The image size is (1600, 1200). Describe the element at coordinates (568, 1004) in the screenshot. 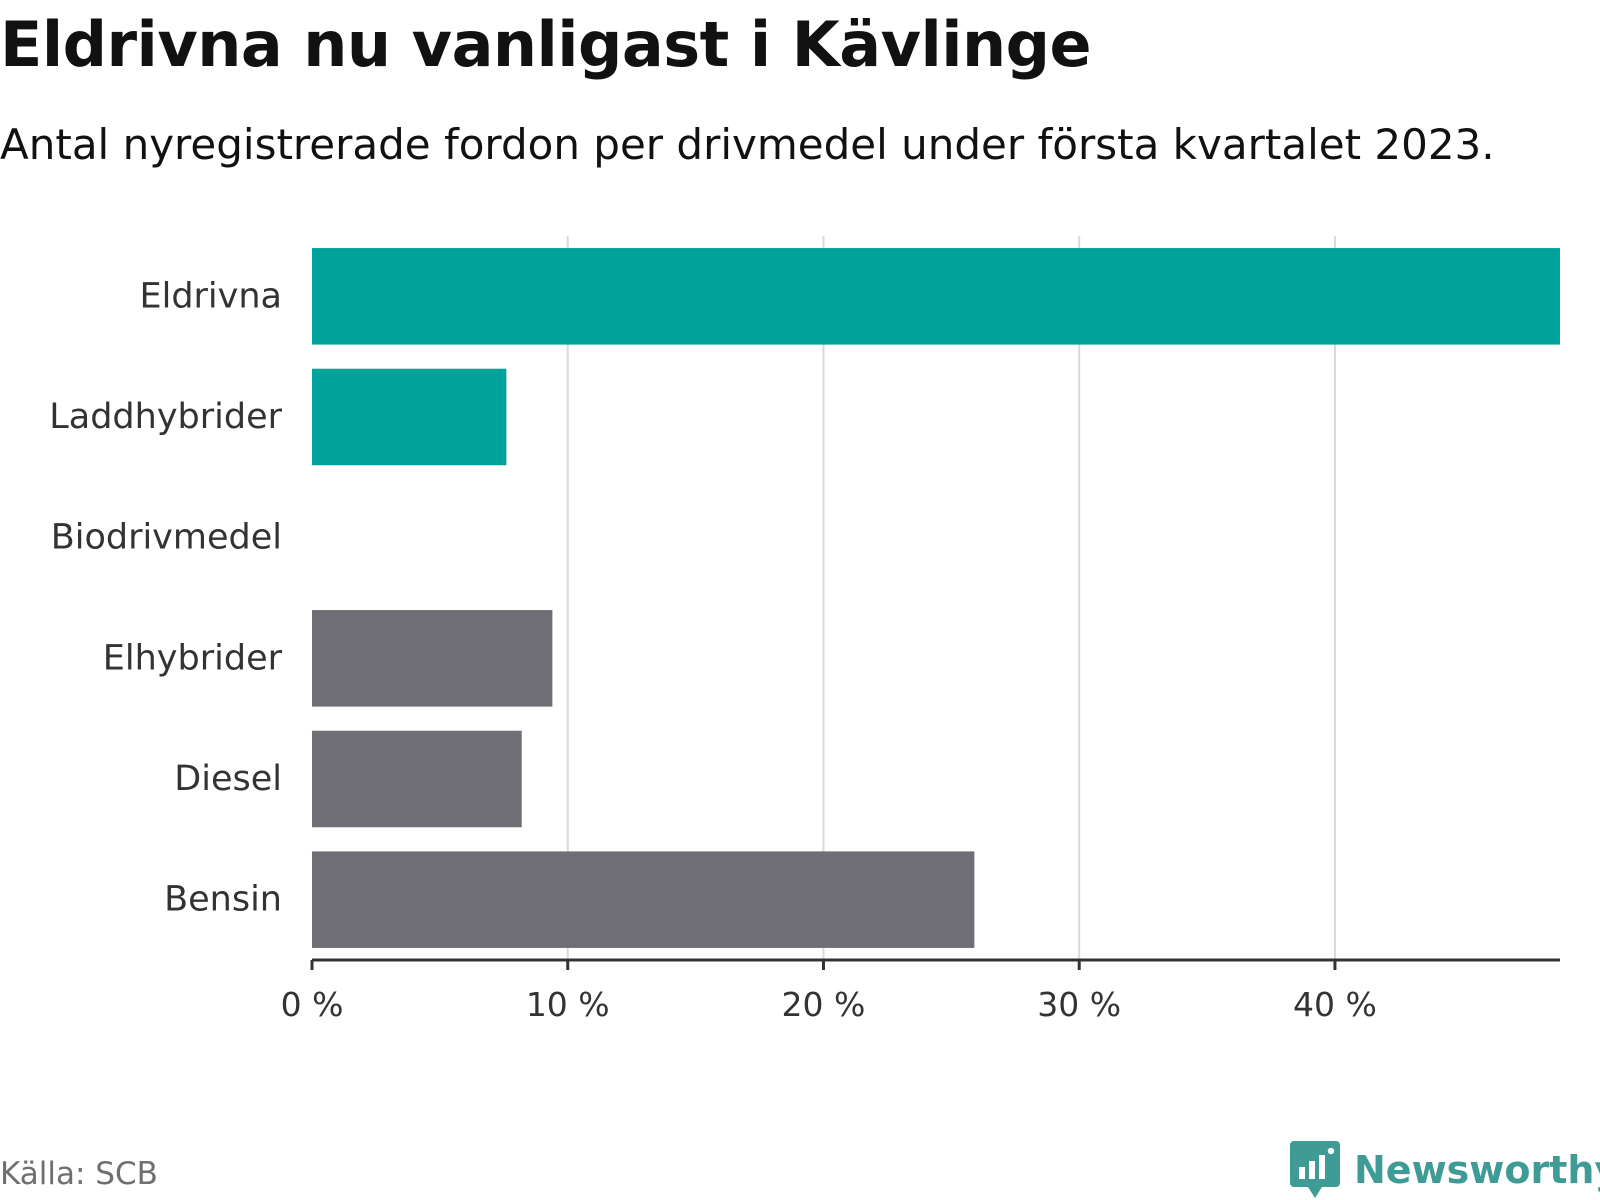

I see `x-tick-label: 10 %` at that location.